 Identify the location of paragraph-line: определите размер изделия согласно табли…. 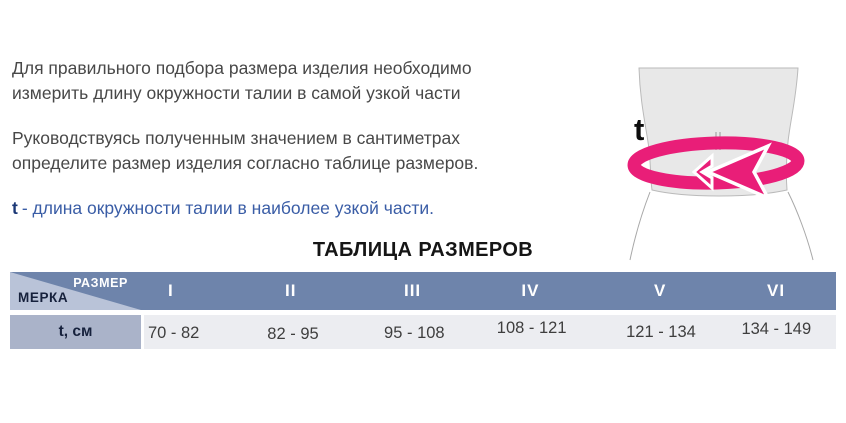
(245, 163).